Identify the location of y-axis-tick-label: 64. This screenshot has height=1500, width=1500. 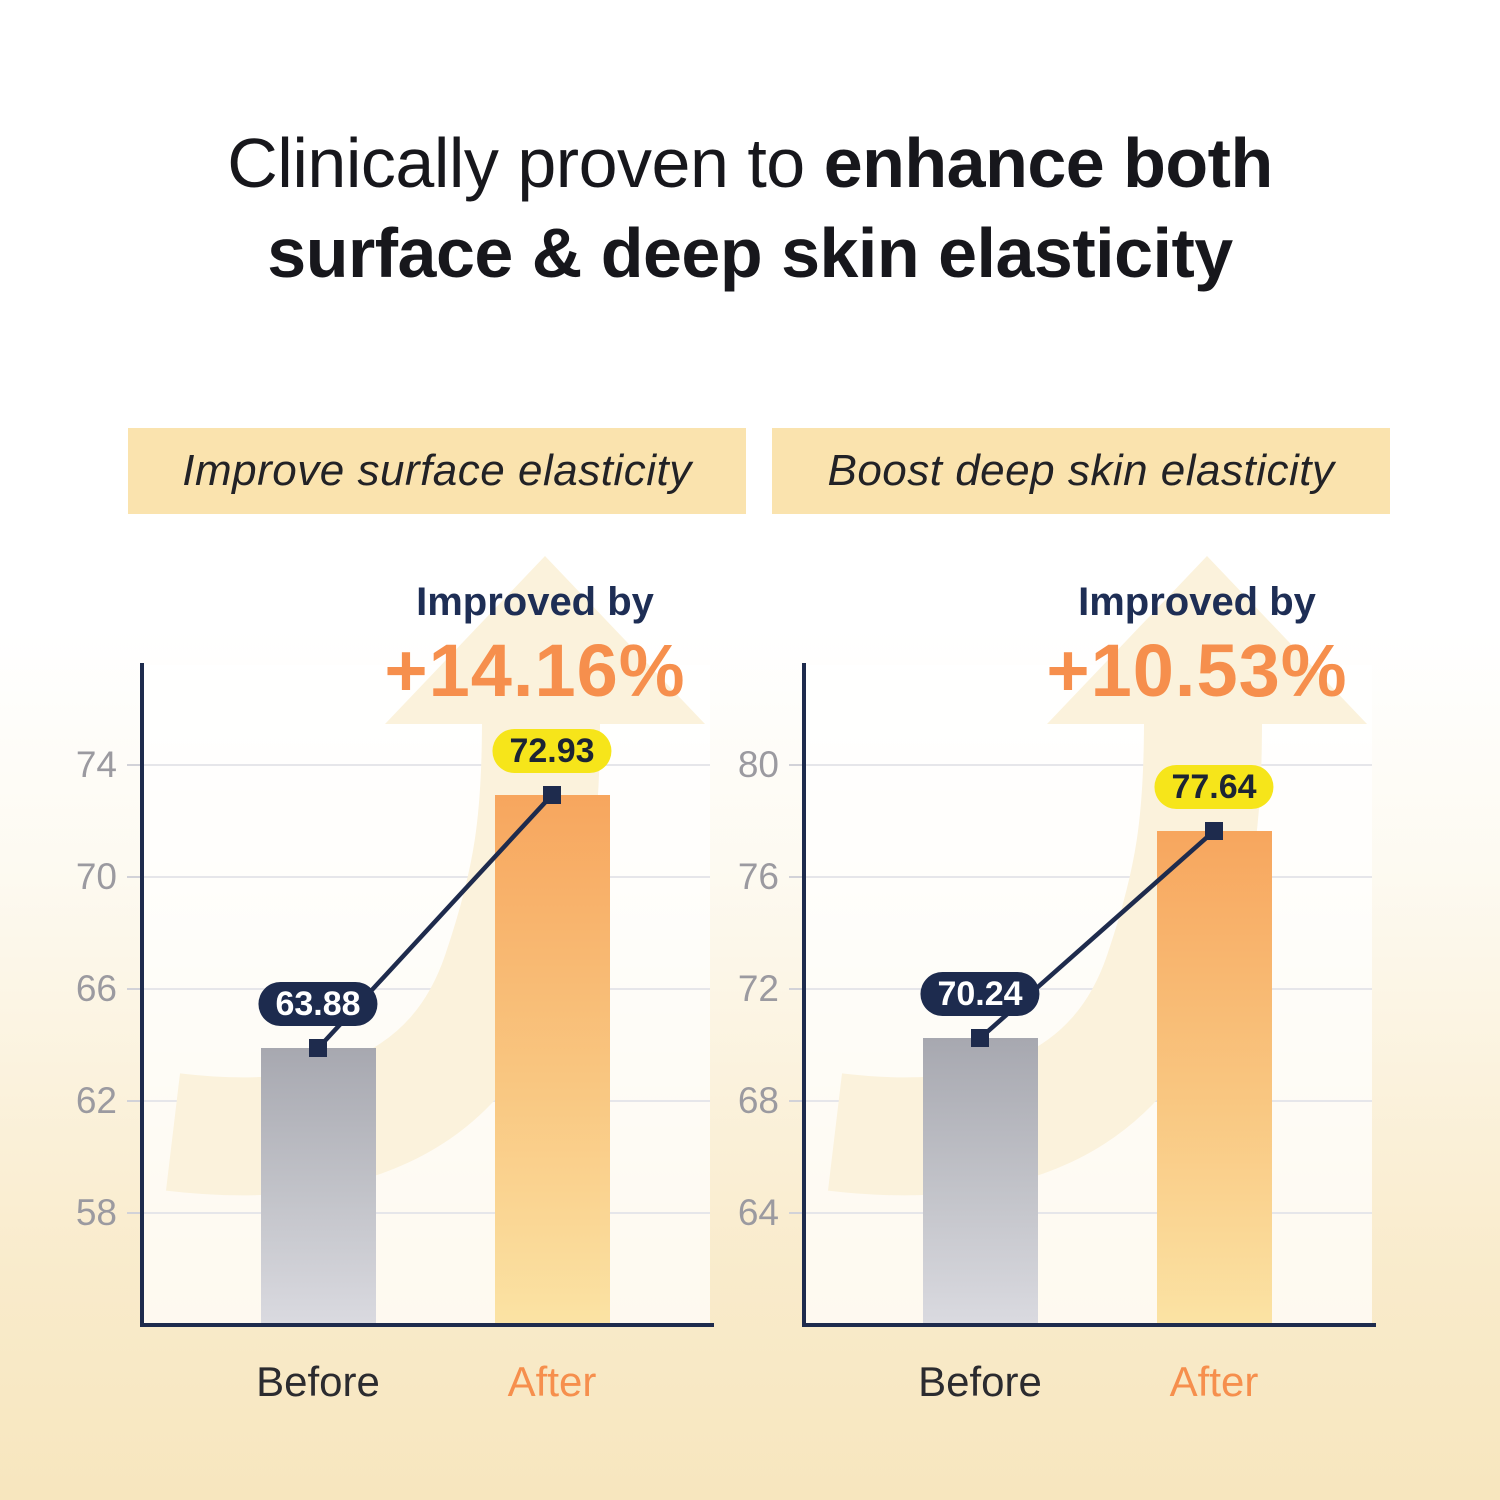
(758, 1212).